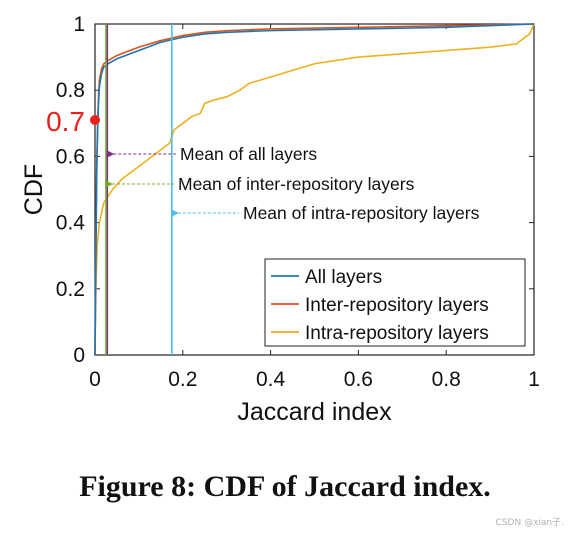 This screenshot has width=570, height=534. I want to click on y-tick-label: 0, so click(79, 355).